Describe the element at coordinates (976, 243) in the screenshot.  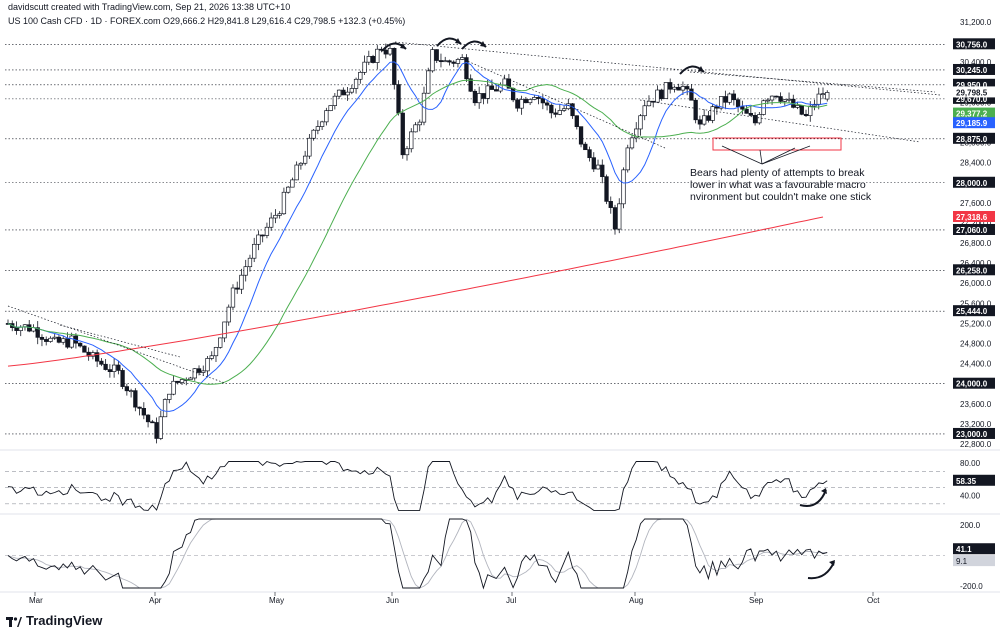
I see `y-tick-label: 26,800.0` at that location.